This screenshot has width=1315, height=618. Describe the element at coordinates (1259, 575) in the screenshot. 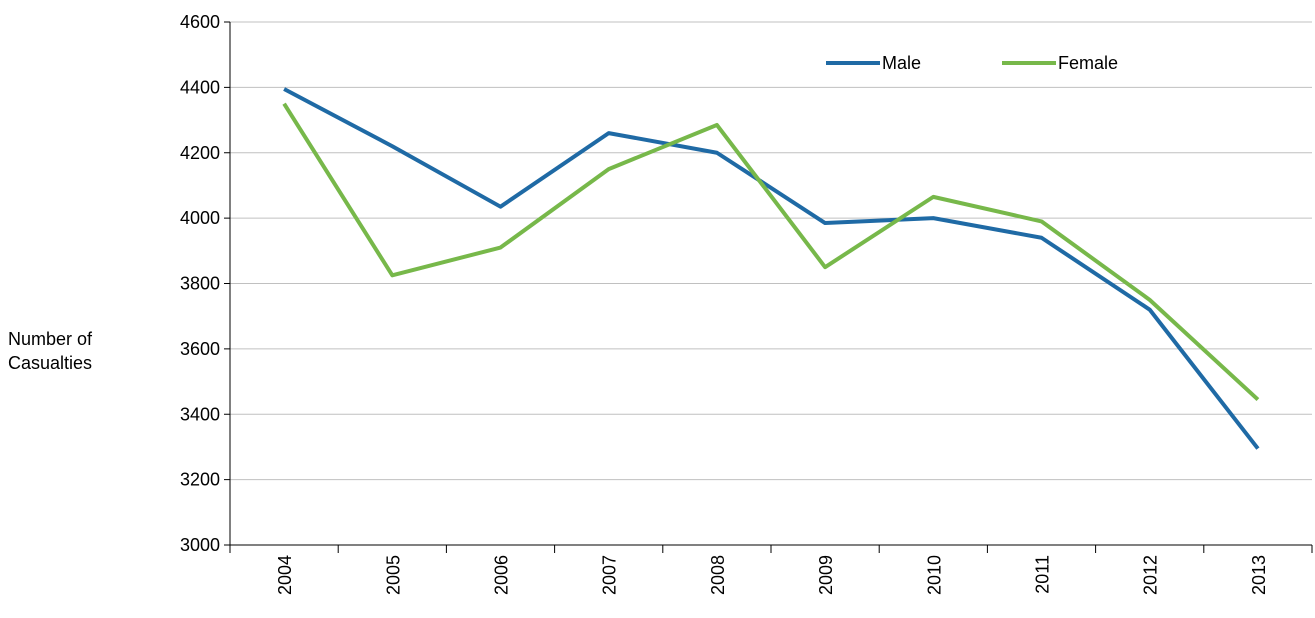

I see `x-tick-label: 2013` at that location.